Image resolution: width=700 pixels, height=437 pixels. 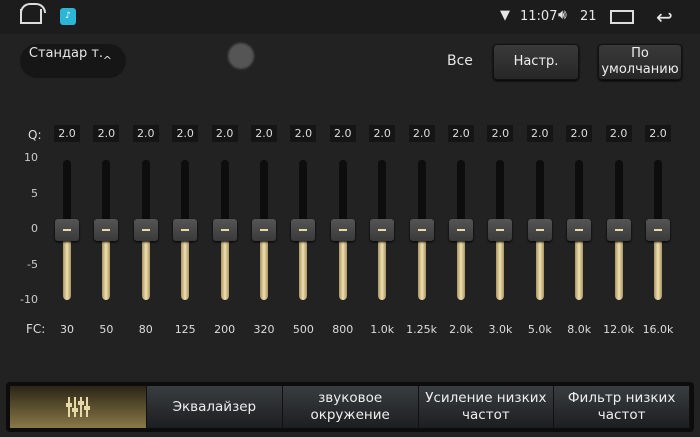 I want to click on fc-value: 320, so click(x=264, y=329).